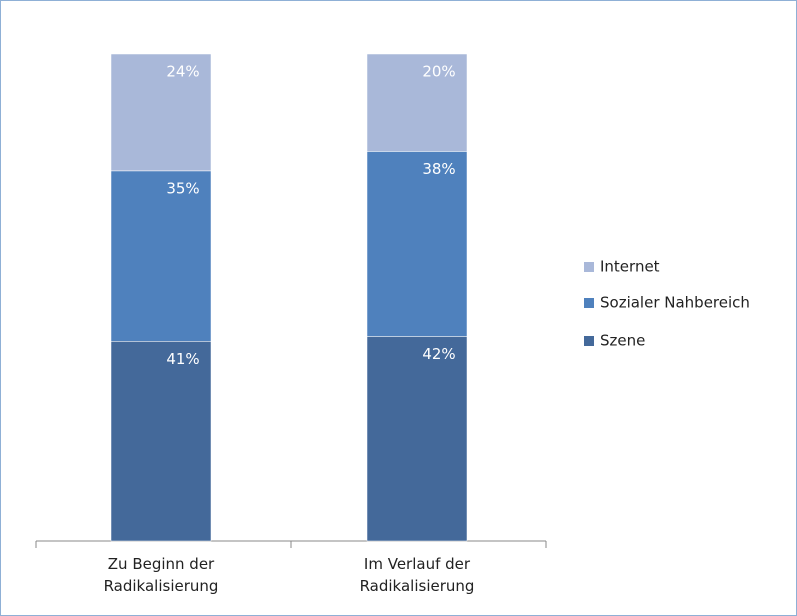 Image resolution: width=797 pixels, height=616 pixels. I want to click on value-label: 38%, so click(438, 169).